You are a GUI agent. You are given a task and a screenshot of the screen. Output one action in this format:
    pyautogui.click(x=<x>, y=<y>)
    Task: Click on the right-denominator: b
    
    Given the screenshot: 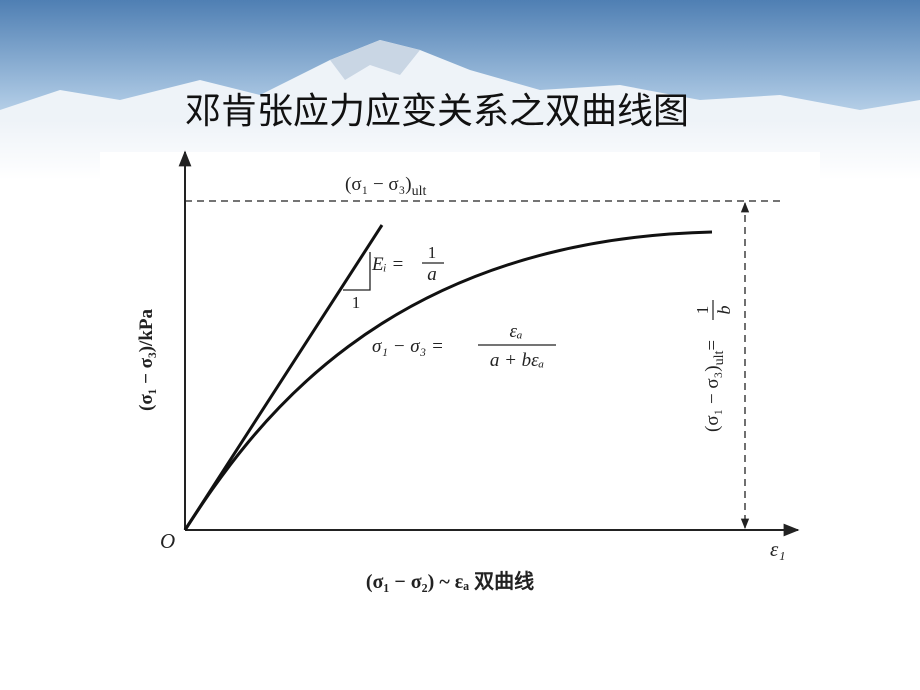 What is the action you would take?
    pyautogui.click(x=724, y=310)
    